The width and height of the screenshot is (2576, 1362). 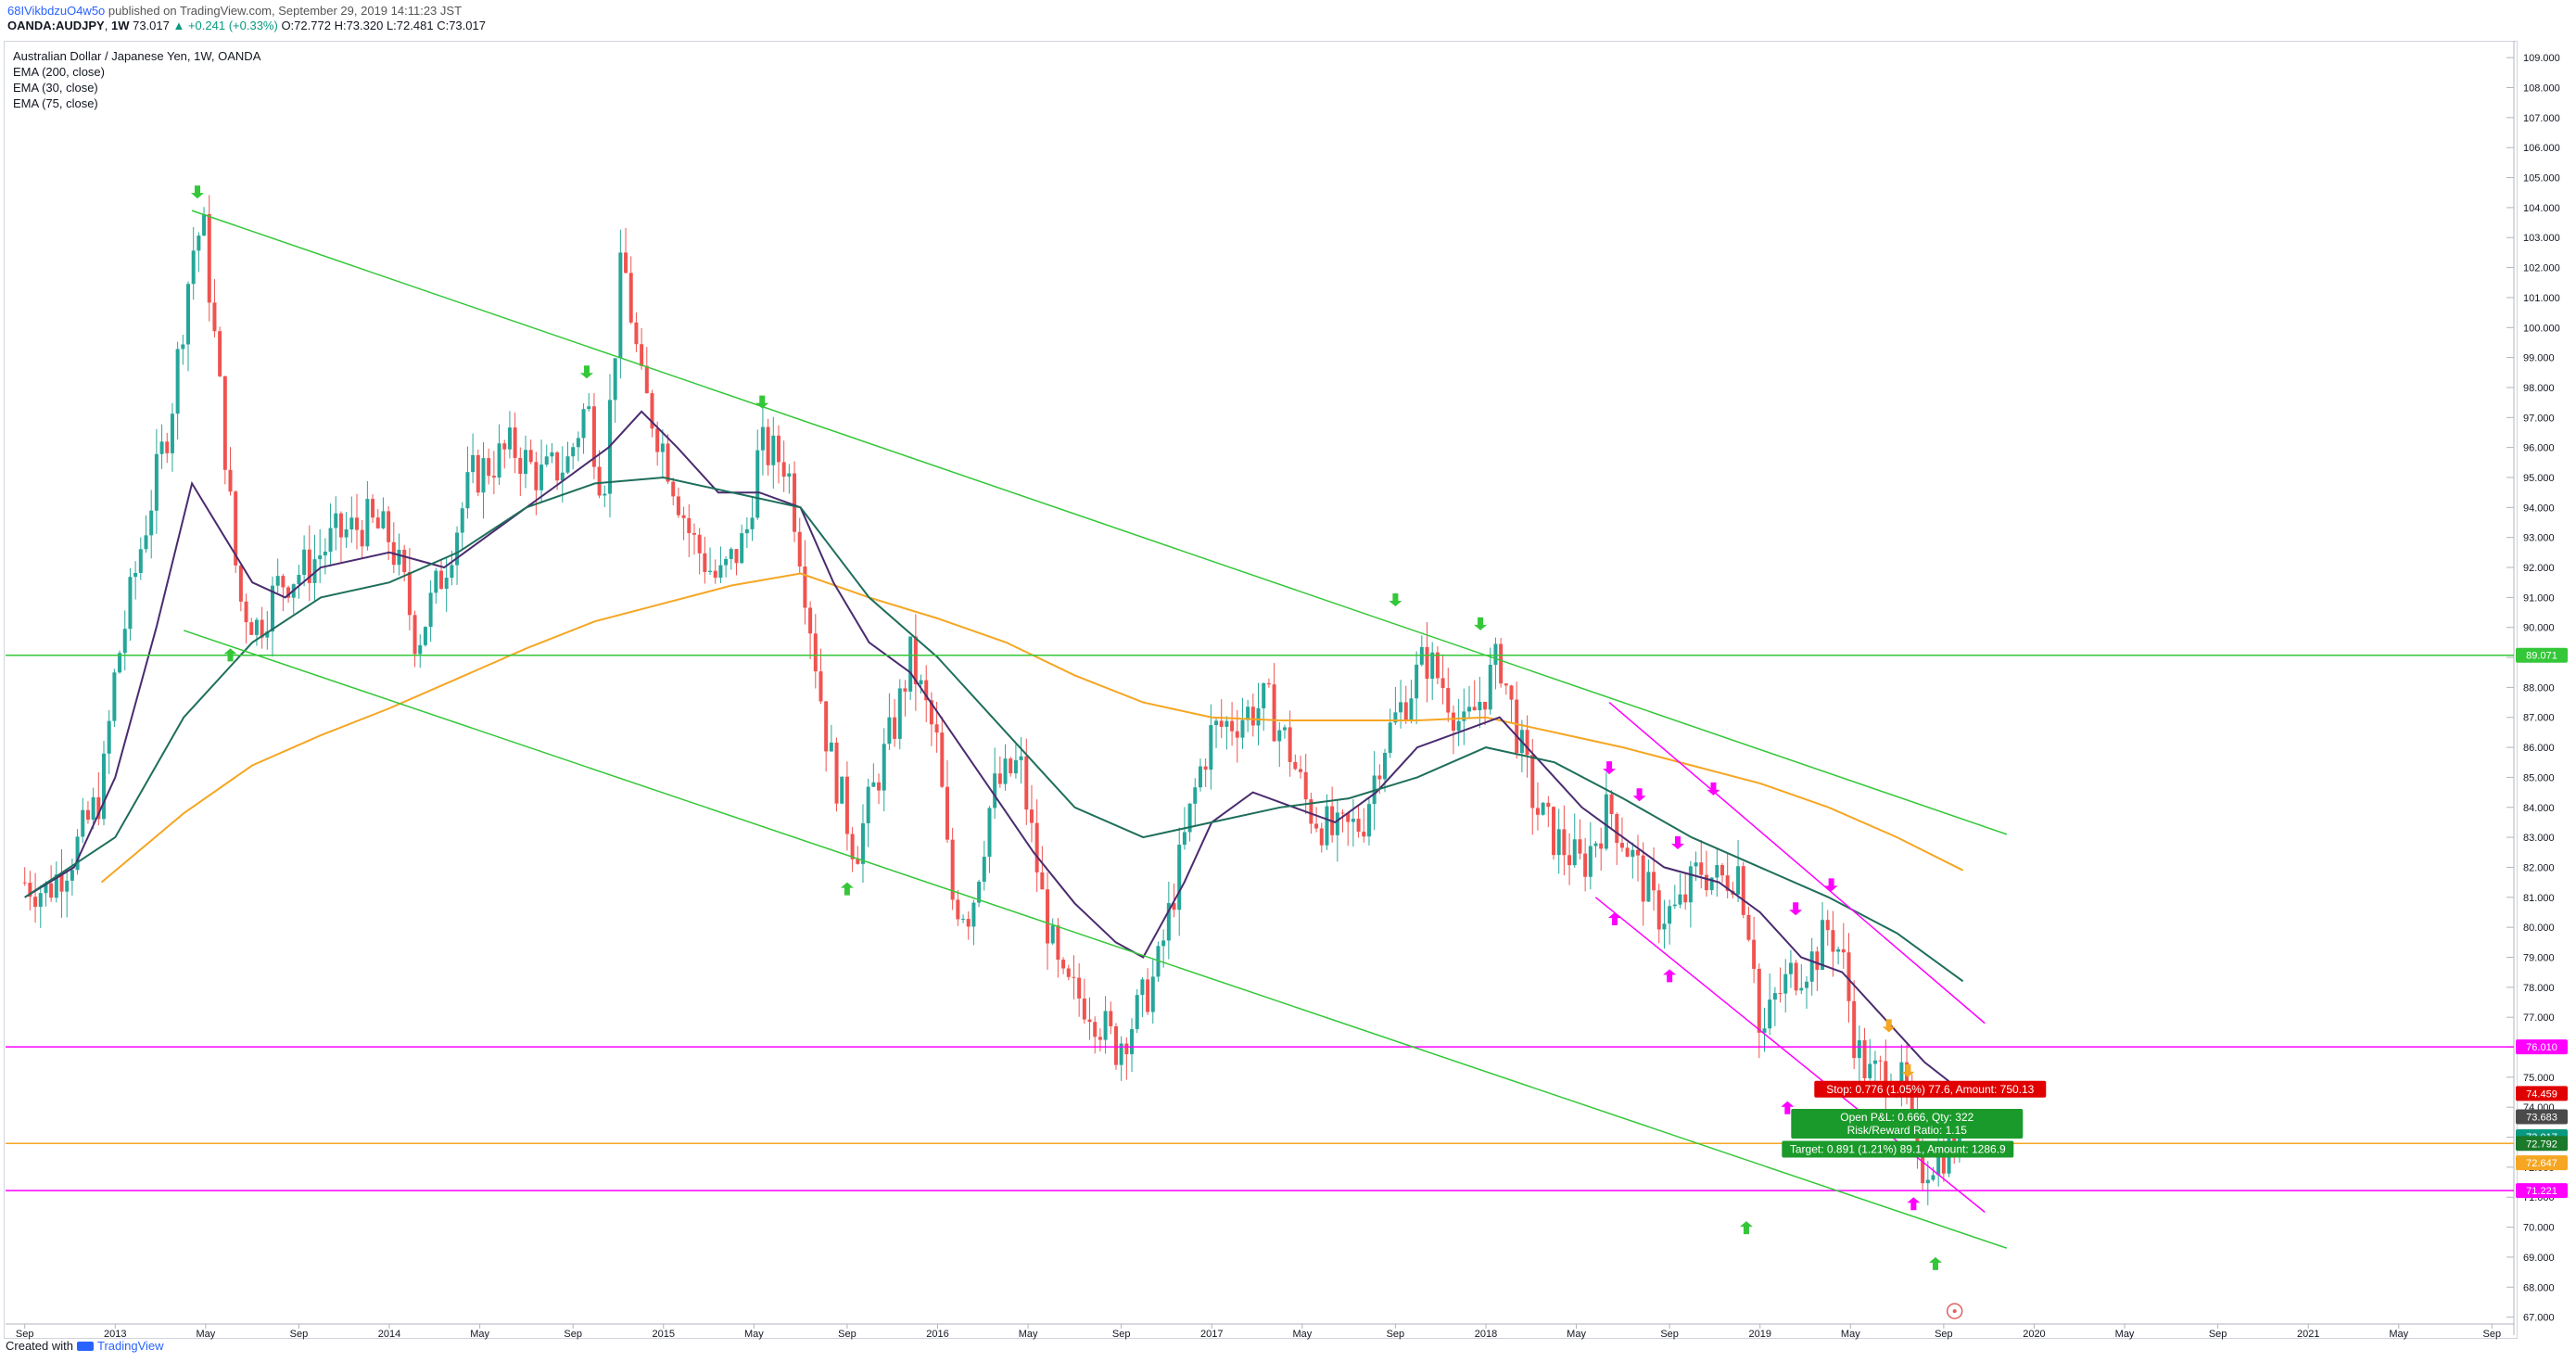 I want to click on x-tick-label: May, so click(x=754, y=1334).